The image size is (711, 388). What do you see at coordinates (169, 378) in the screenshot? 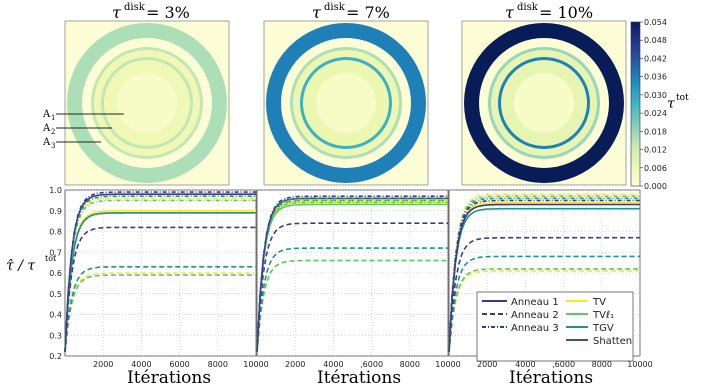
I see `x-axis-label-1: Itérations` at bounding box center [169, 378].